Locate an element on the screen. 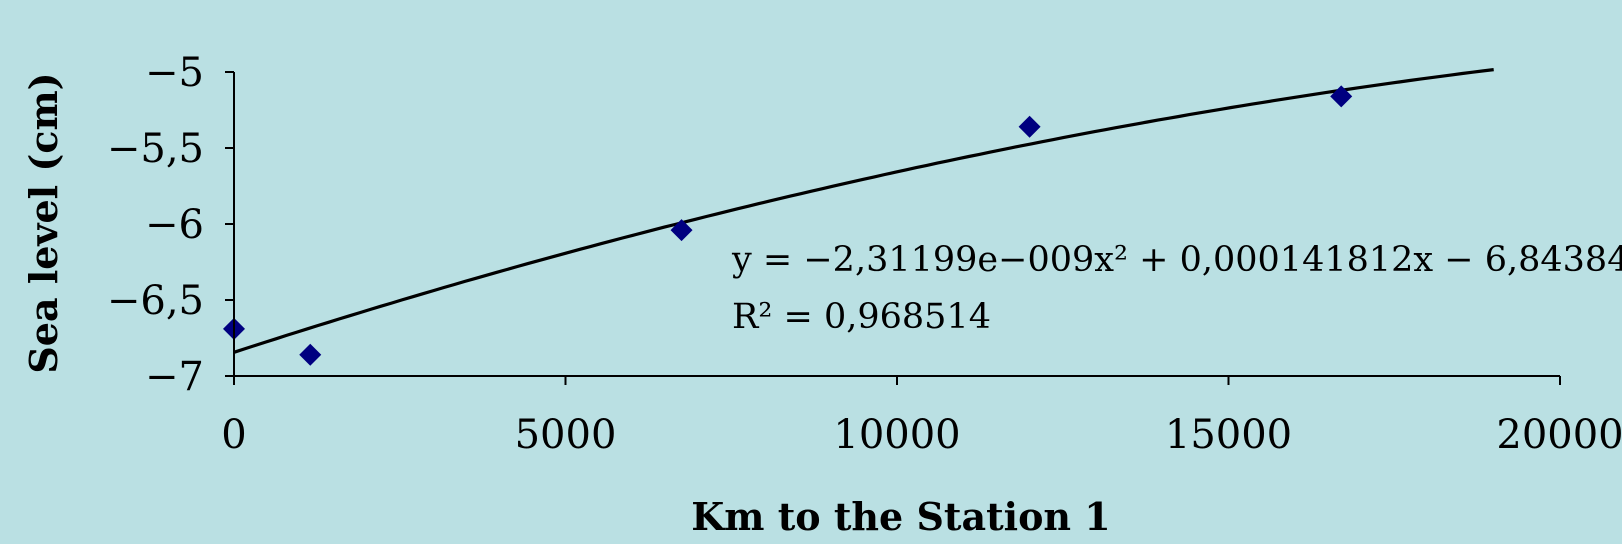 This screenshot has height=544, width=1622. x-axis-title: Km to the Station 1 is located at coordinates (900, 516).